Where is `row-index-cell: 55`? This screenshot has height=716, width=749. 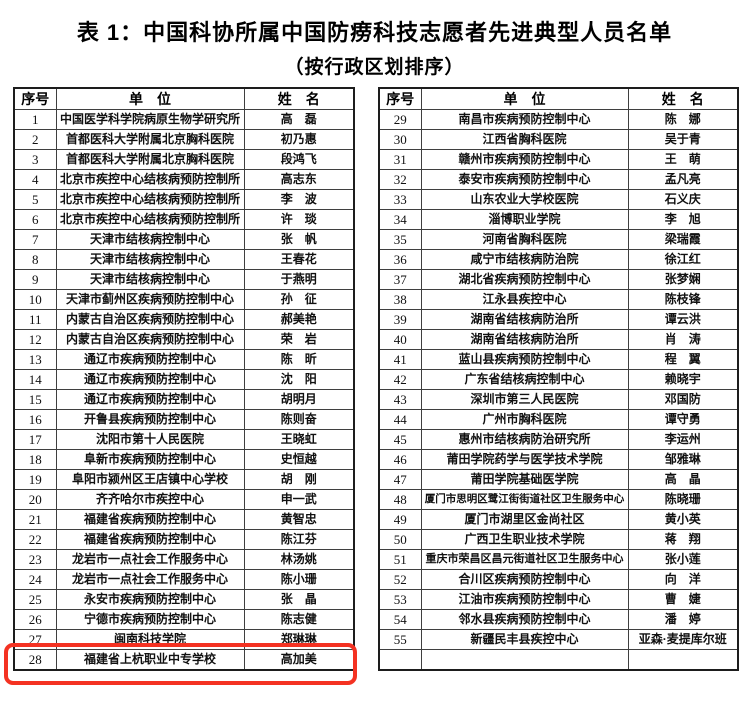
row-index-cell: 55 is located at coordinates (400, 639).